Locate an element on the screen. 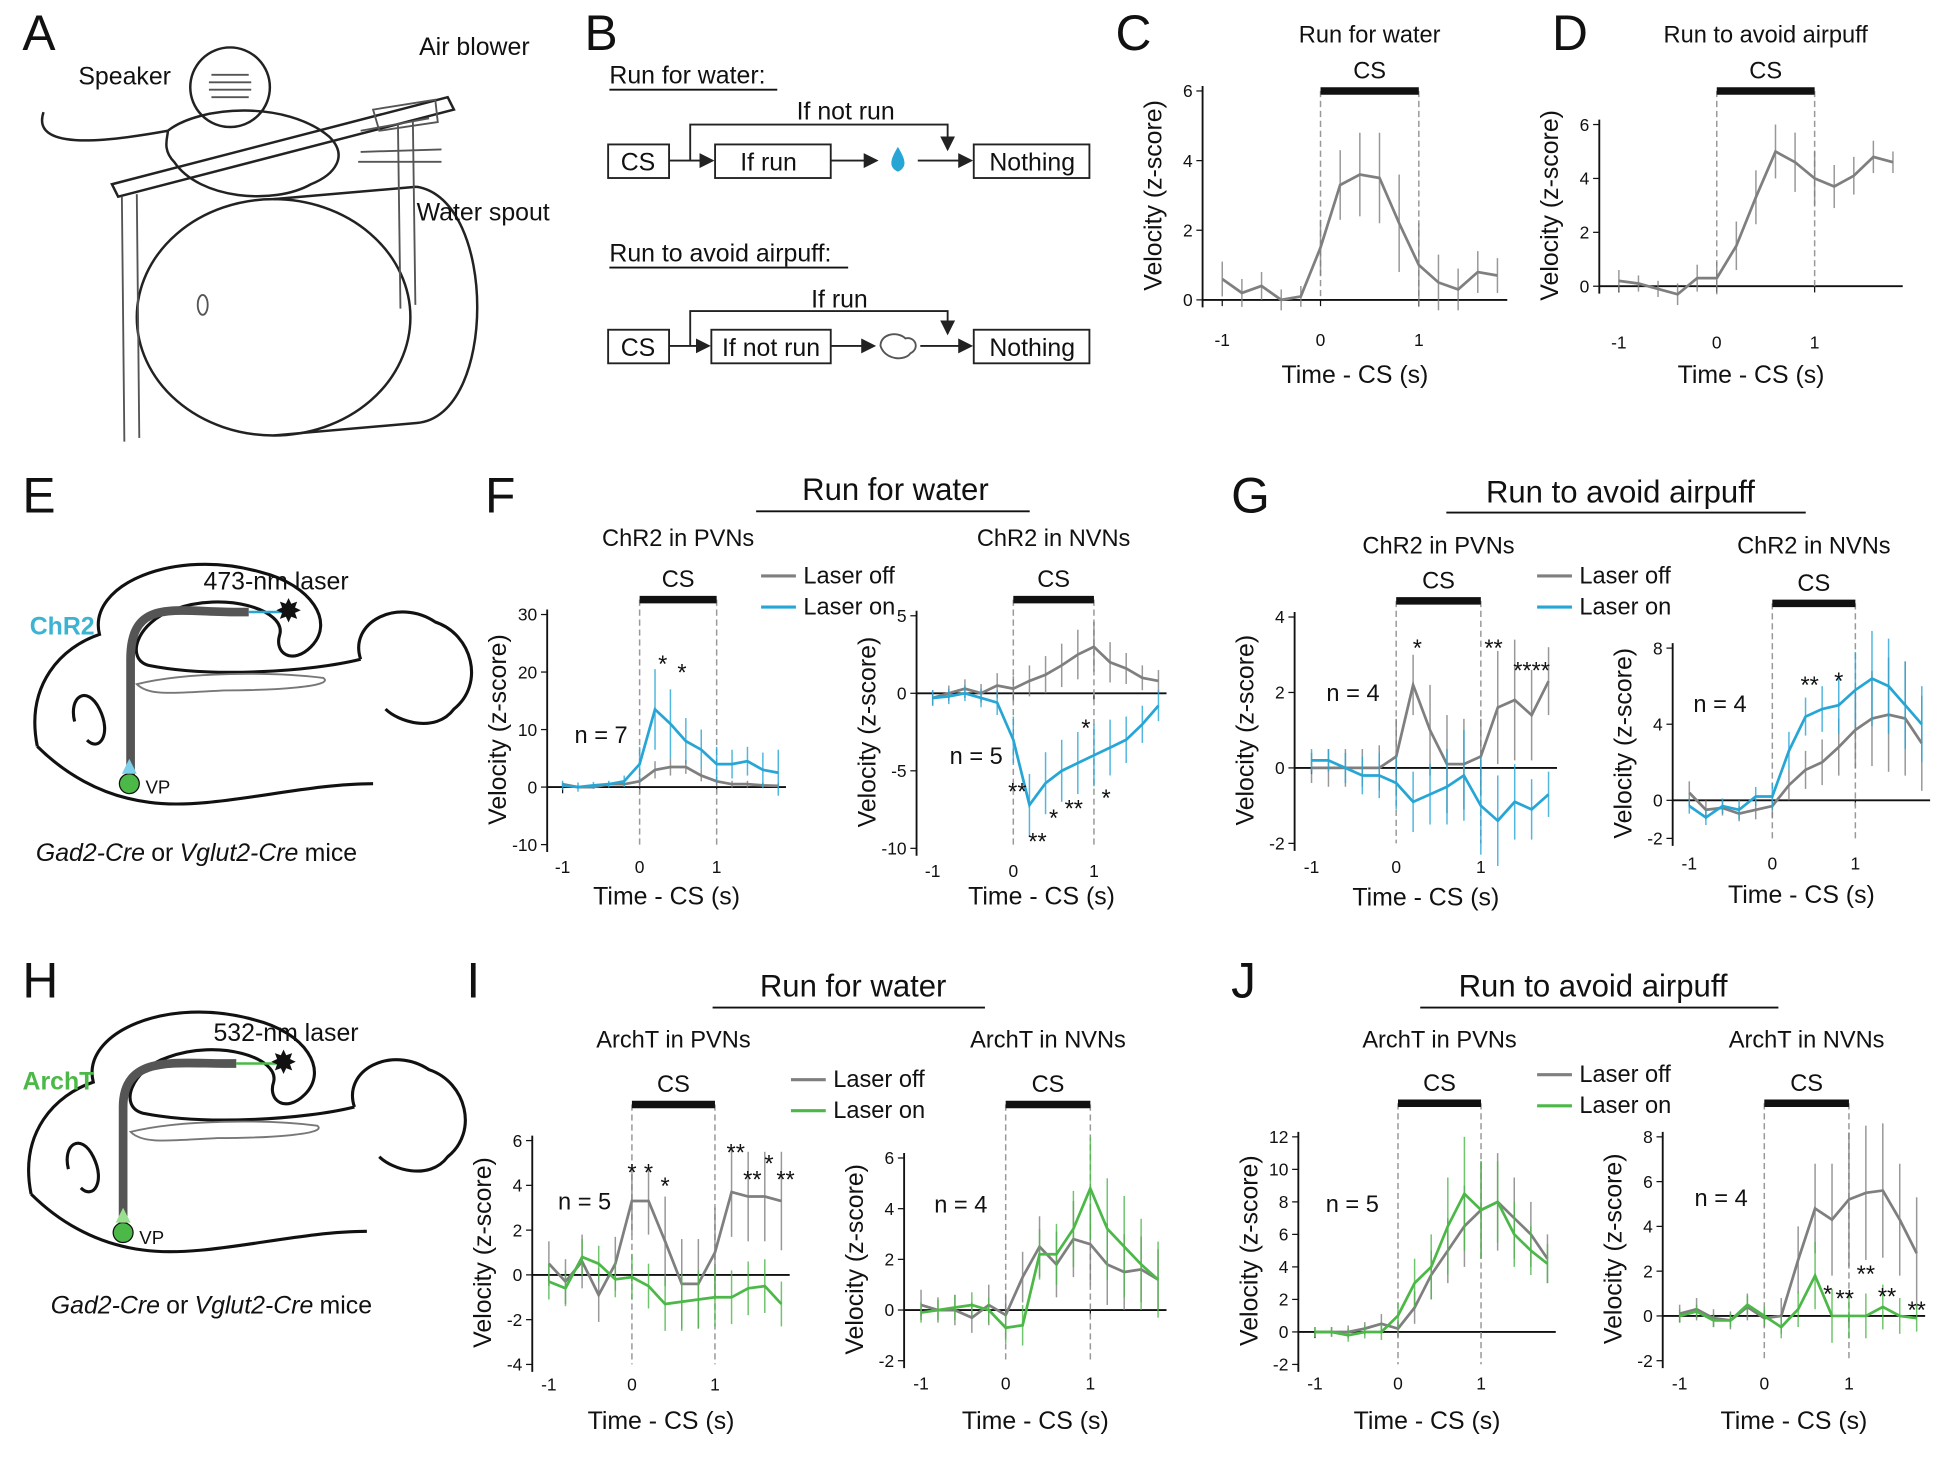 The height and width of the screenshot is (1484, 1950). gate-text: If not run is located at coordinates (771, 348).